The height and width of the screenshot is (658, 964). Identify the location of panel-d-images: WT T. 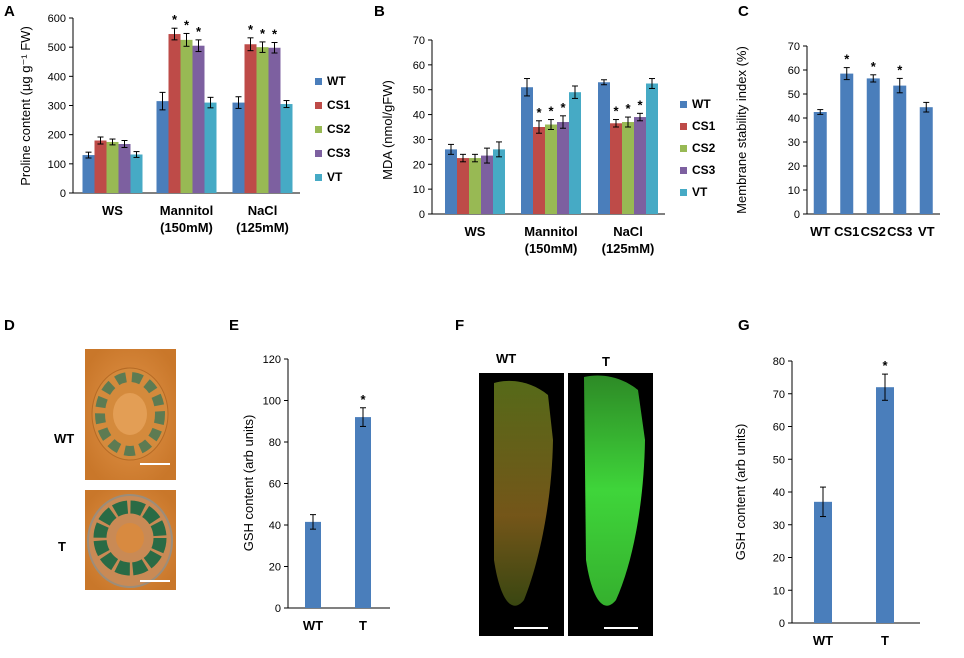
(115, 469).